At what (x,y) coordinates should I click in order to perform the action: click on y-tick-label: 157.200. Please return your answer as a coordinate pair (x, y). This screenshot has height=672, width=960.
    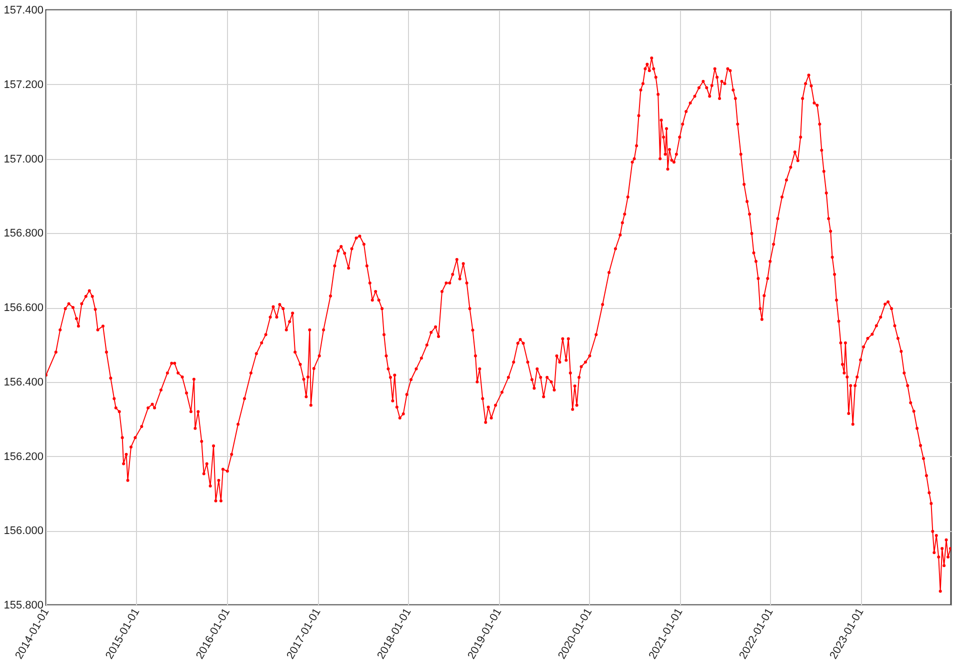
    Looking at the image, I should click on (24, 84).